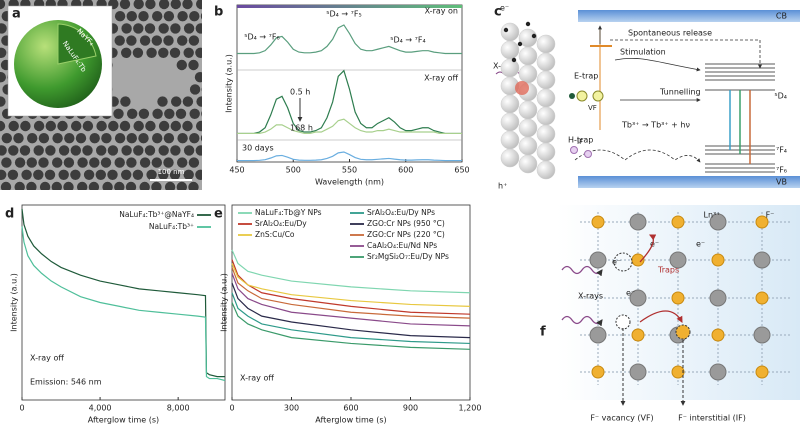 This screenshot has height=428, width=805. I want to click on legend-label: NaLuF₄:Tb@Y NPs, so click(288, 212).